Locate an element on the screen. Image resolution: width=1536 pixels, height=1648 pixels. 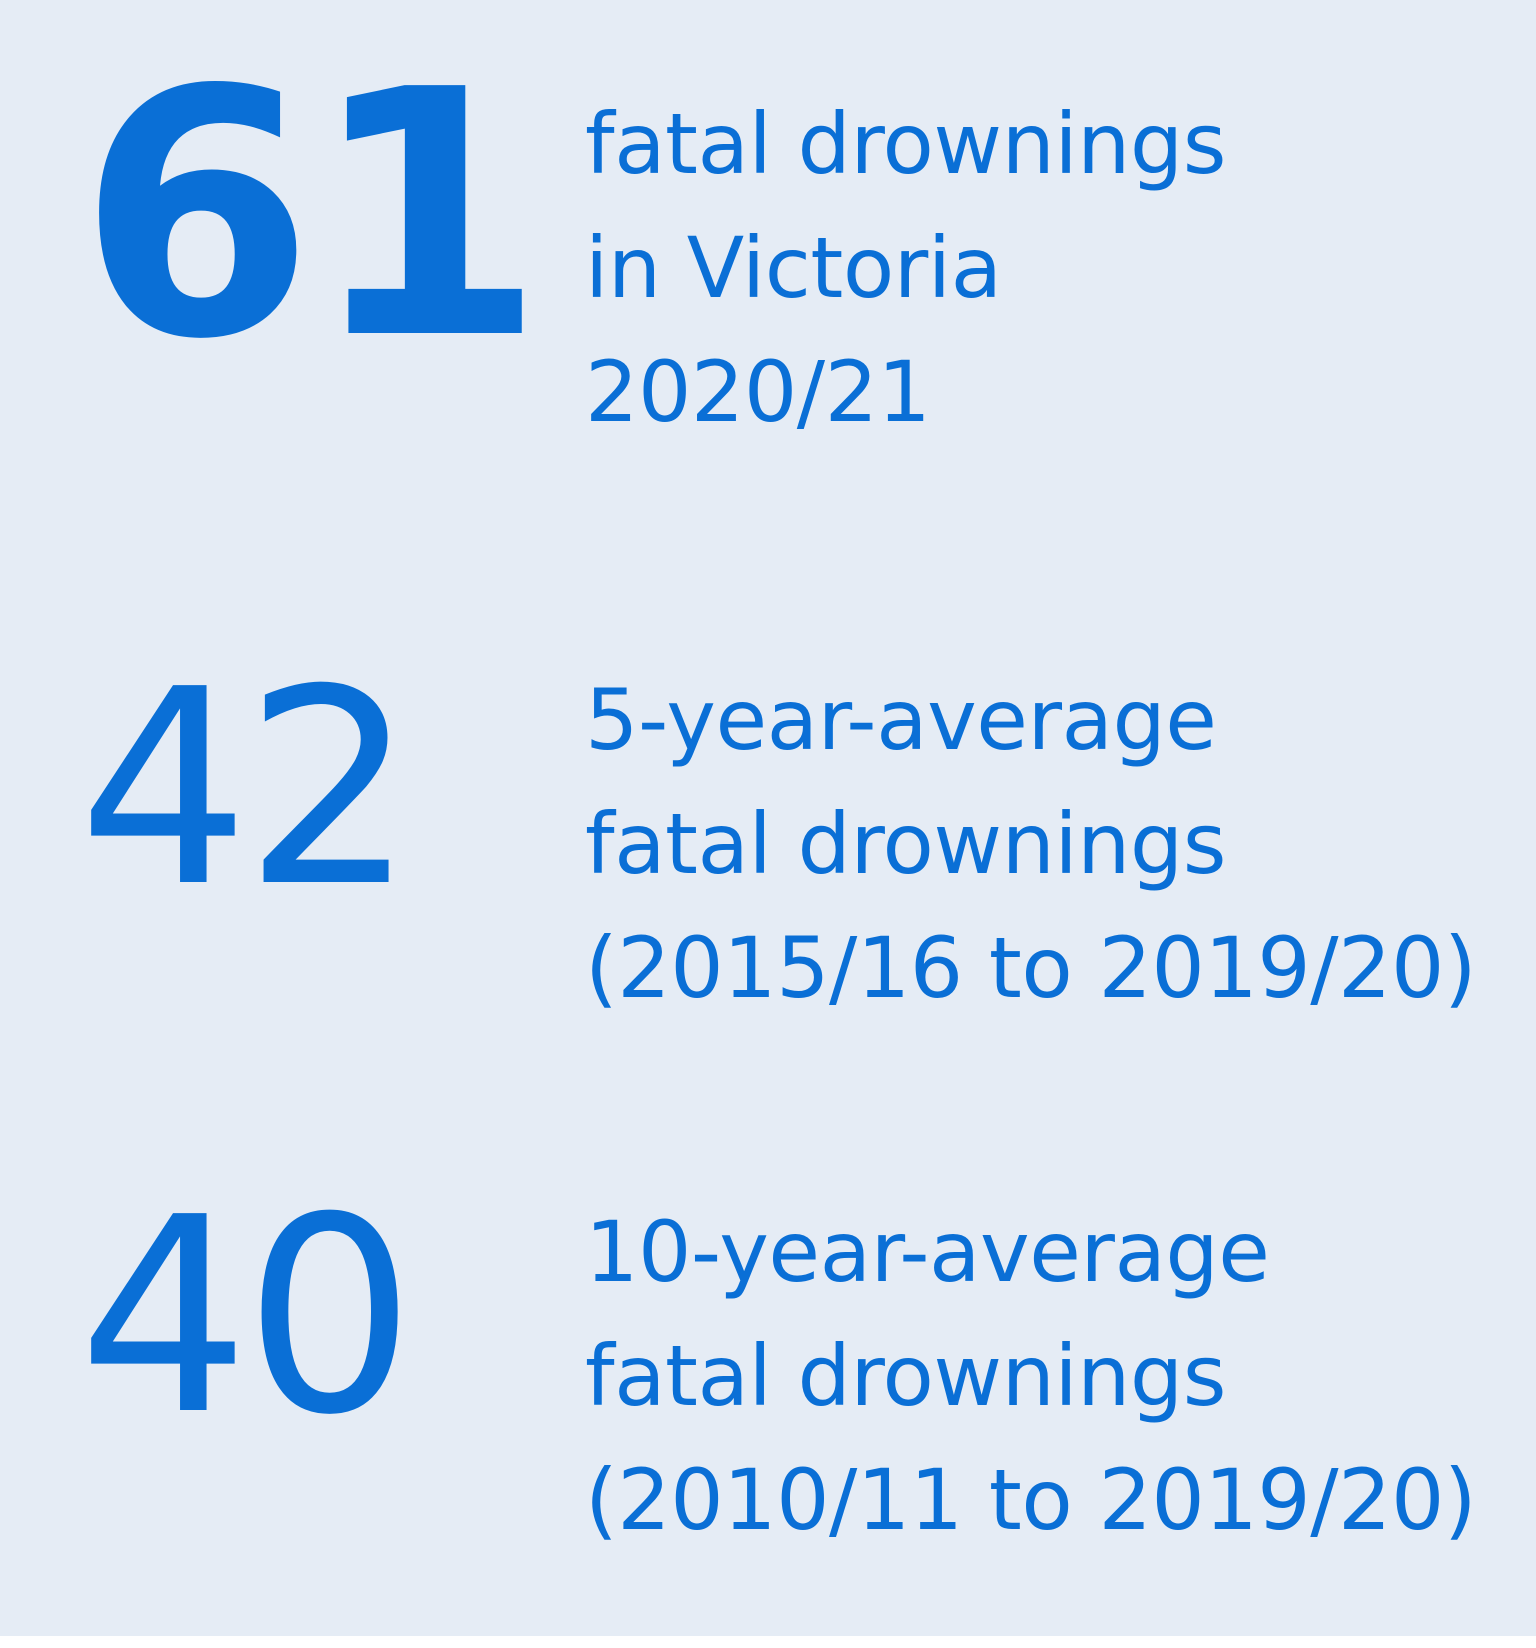
stat-value: 42 is located at coordinates (247, 788).